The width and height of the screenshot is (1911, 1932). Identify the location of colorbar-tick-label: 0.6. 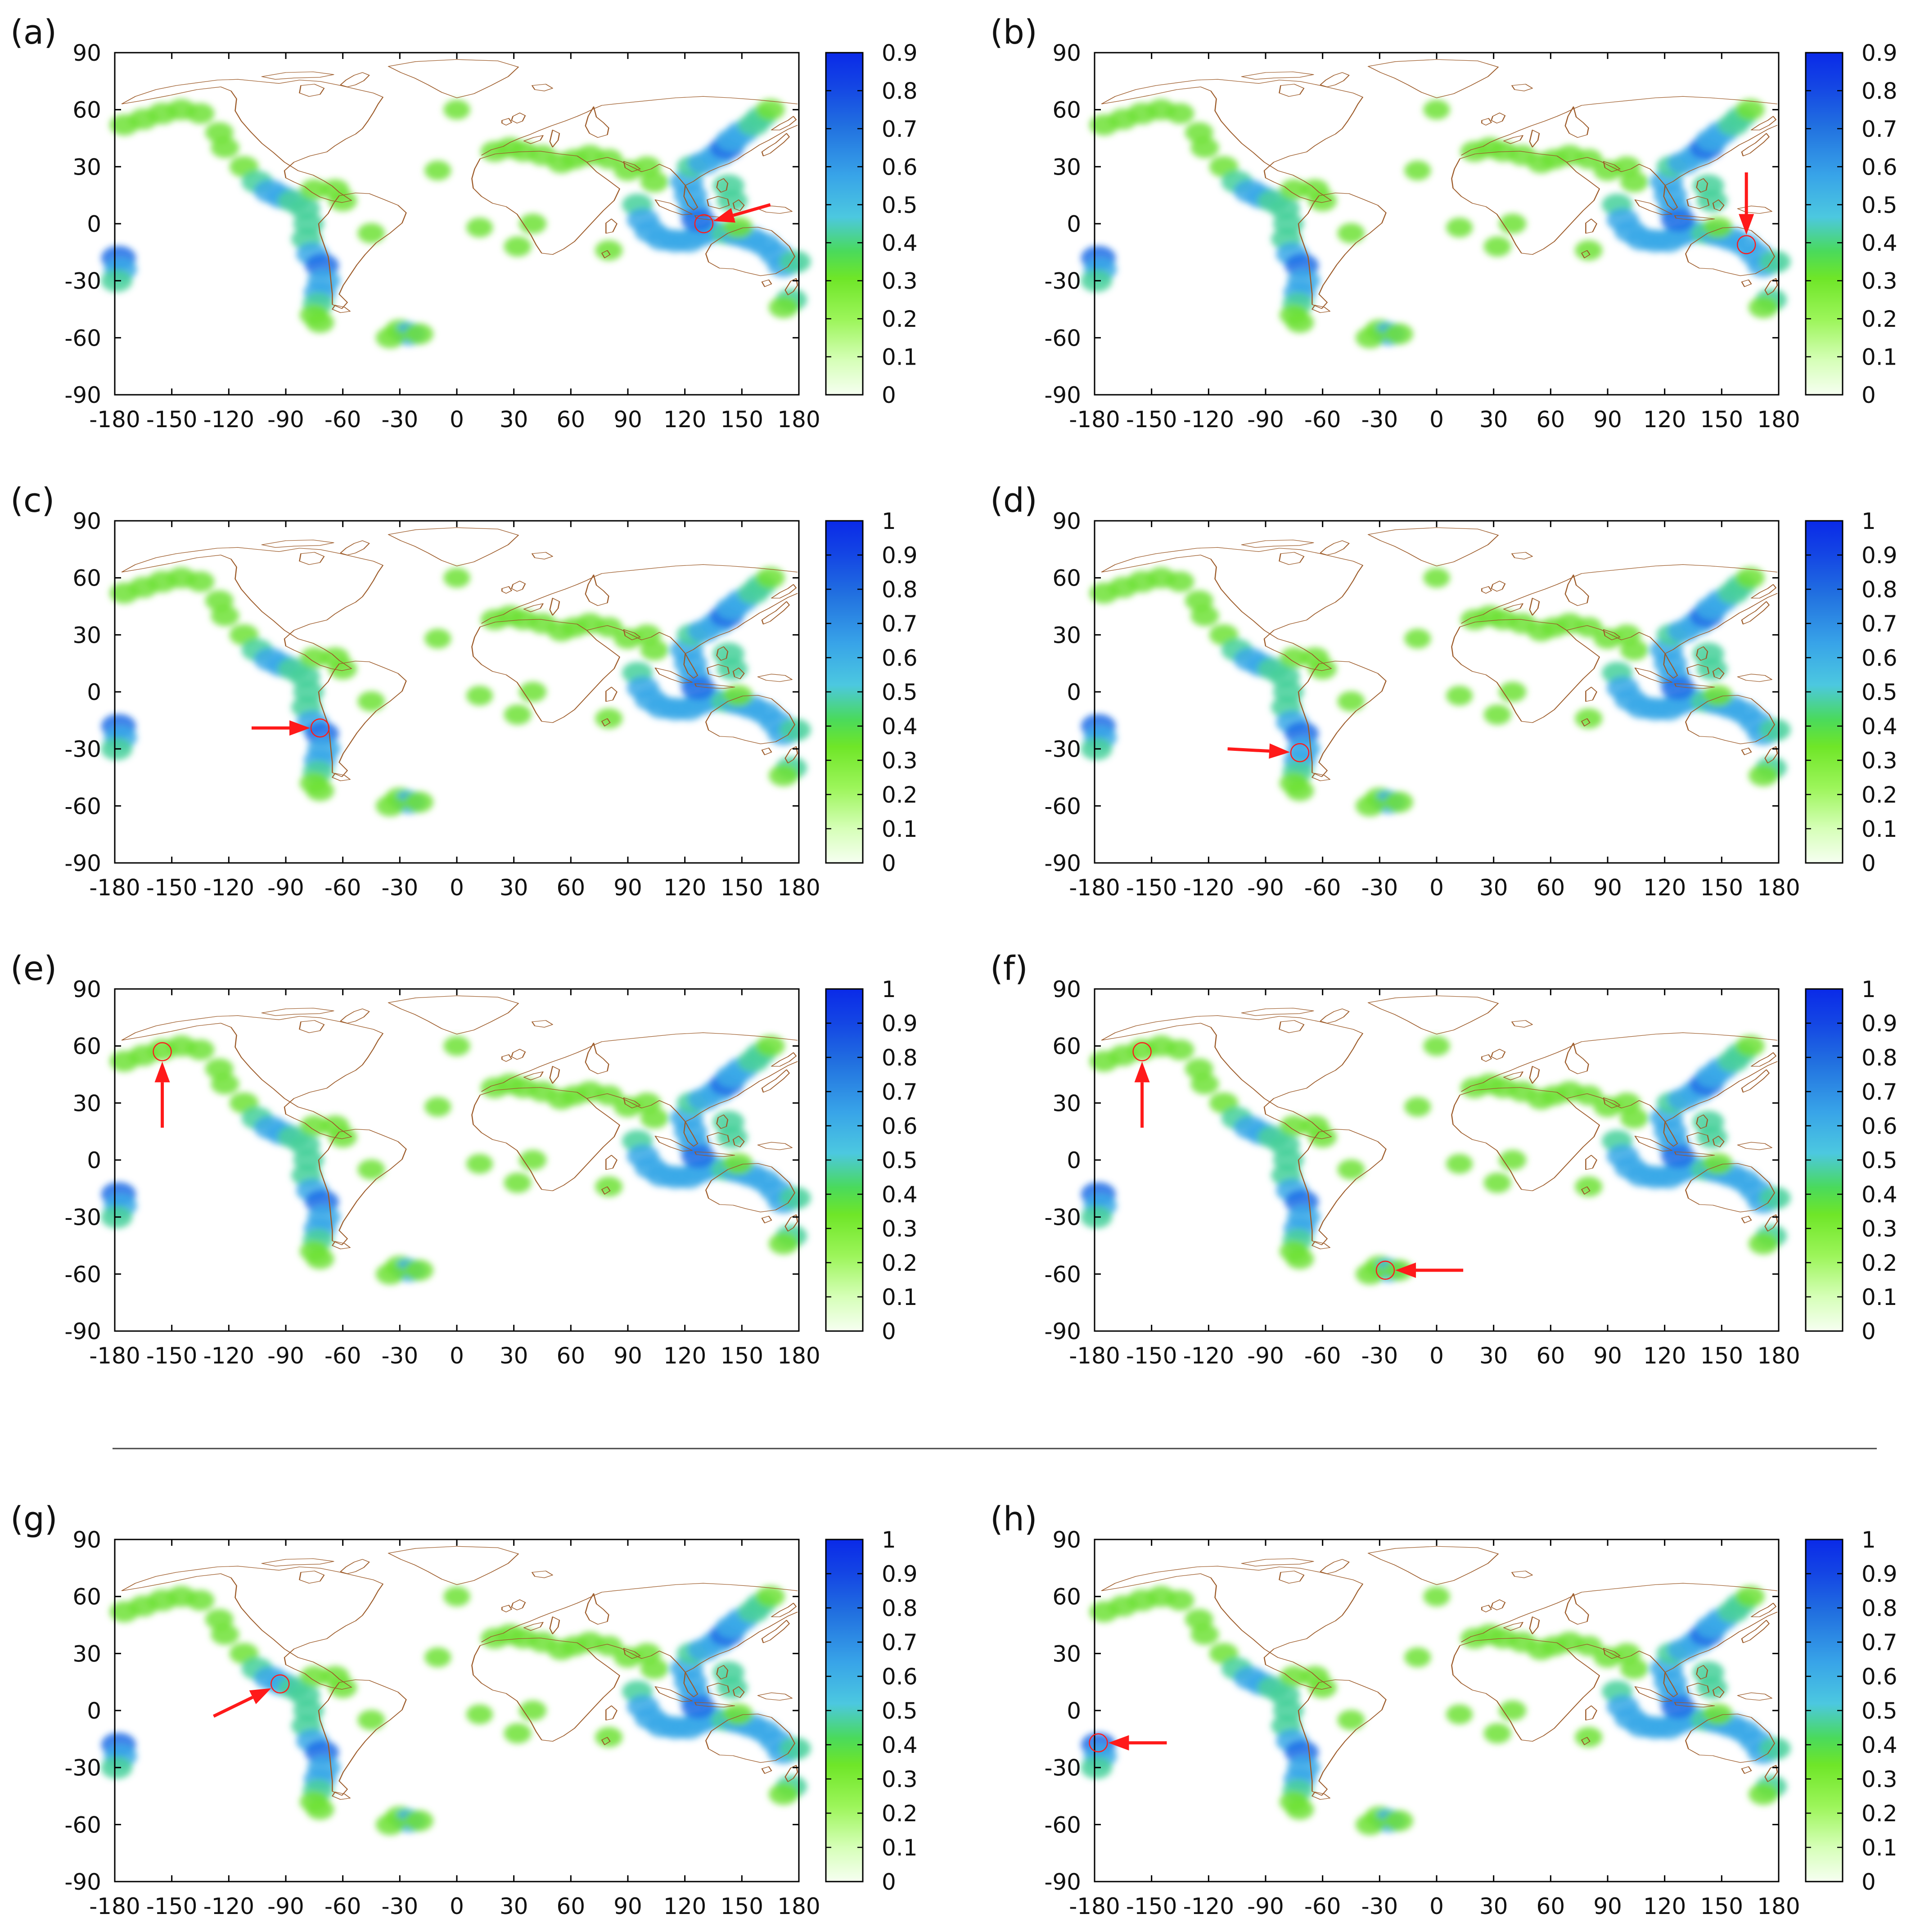
(900, 1126).